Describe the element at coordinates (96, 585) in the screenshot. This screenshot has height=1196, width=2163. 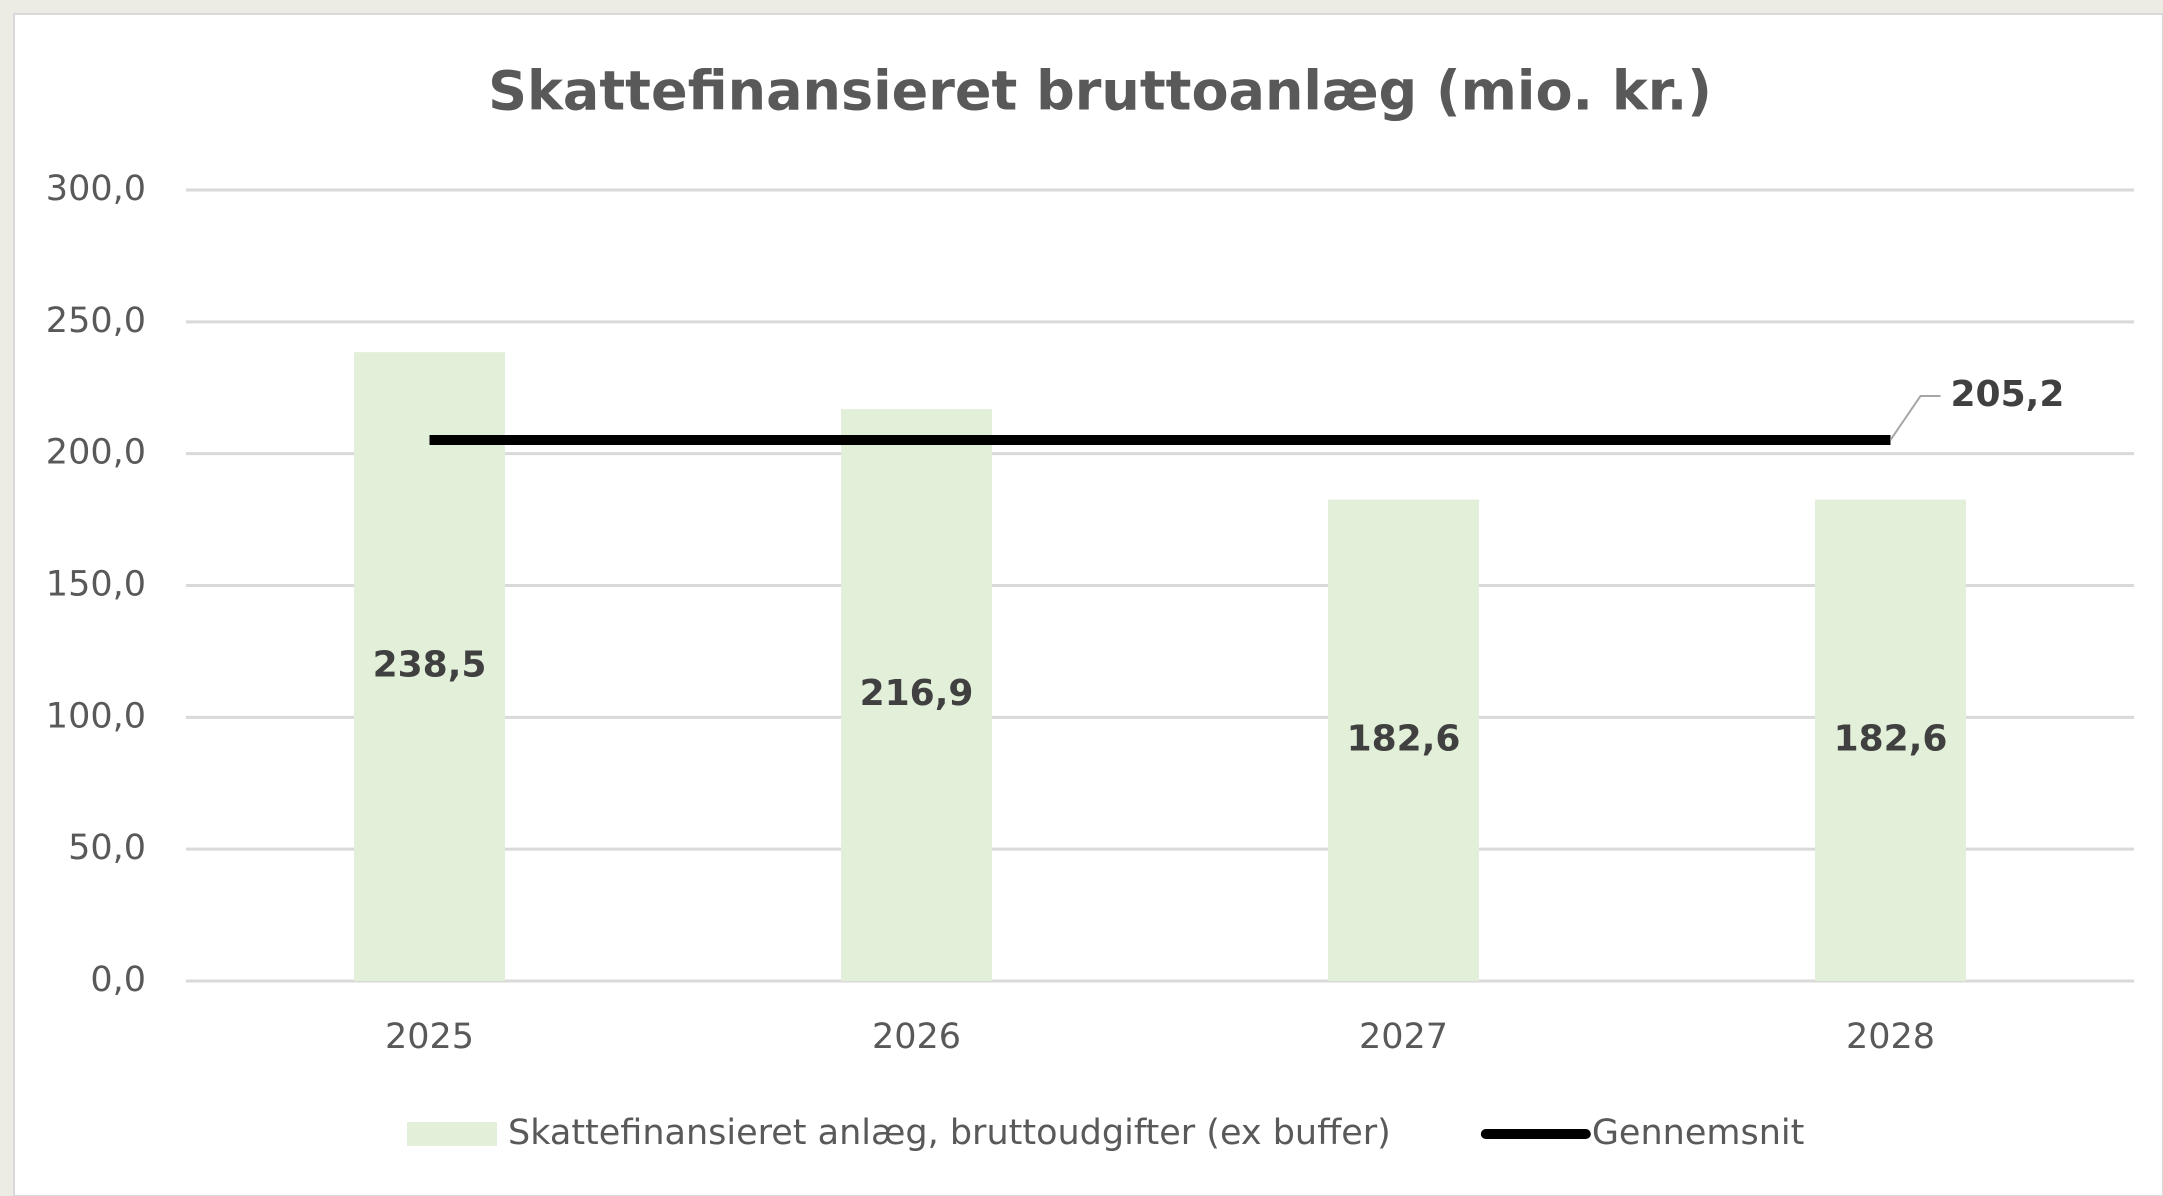
I see `y-tick-label: 150,0` at that location.